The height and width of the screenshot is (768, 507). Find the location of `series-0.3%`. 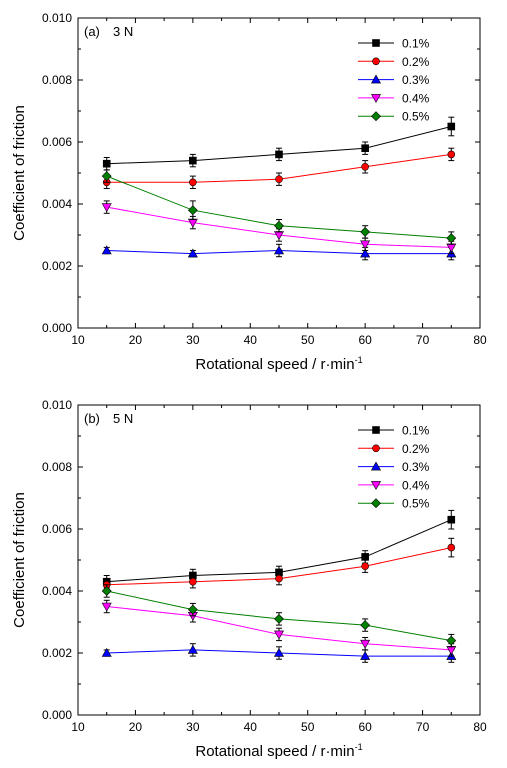

series-0.3% is located at coordinates (279, 252).